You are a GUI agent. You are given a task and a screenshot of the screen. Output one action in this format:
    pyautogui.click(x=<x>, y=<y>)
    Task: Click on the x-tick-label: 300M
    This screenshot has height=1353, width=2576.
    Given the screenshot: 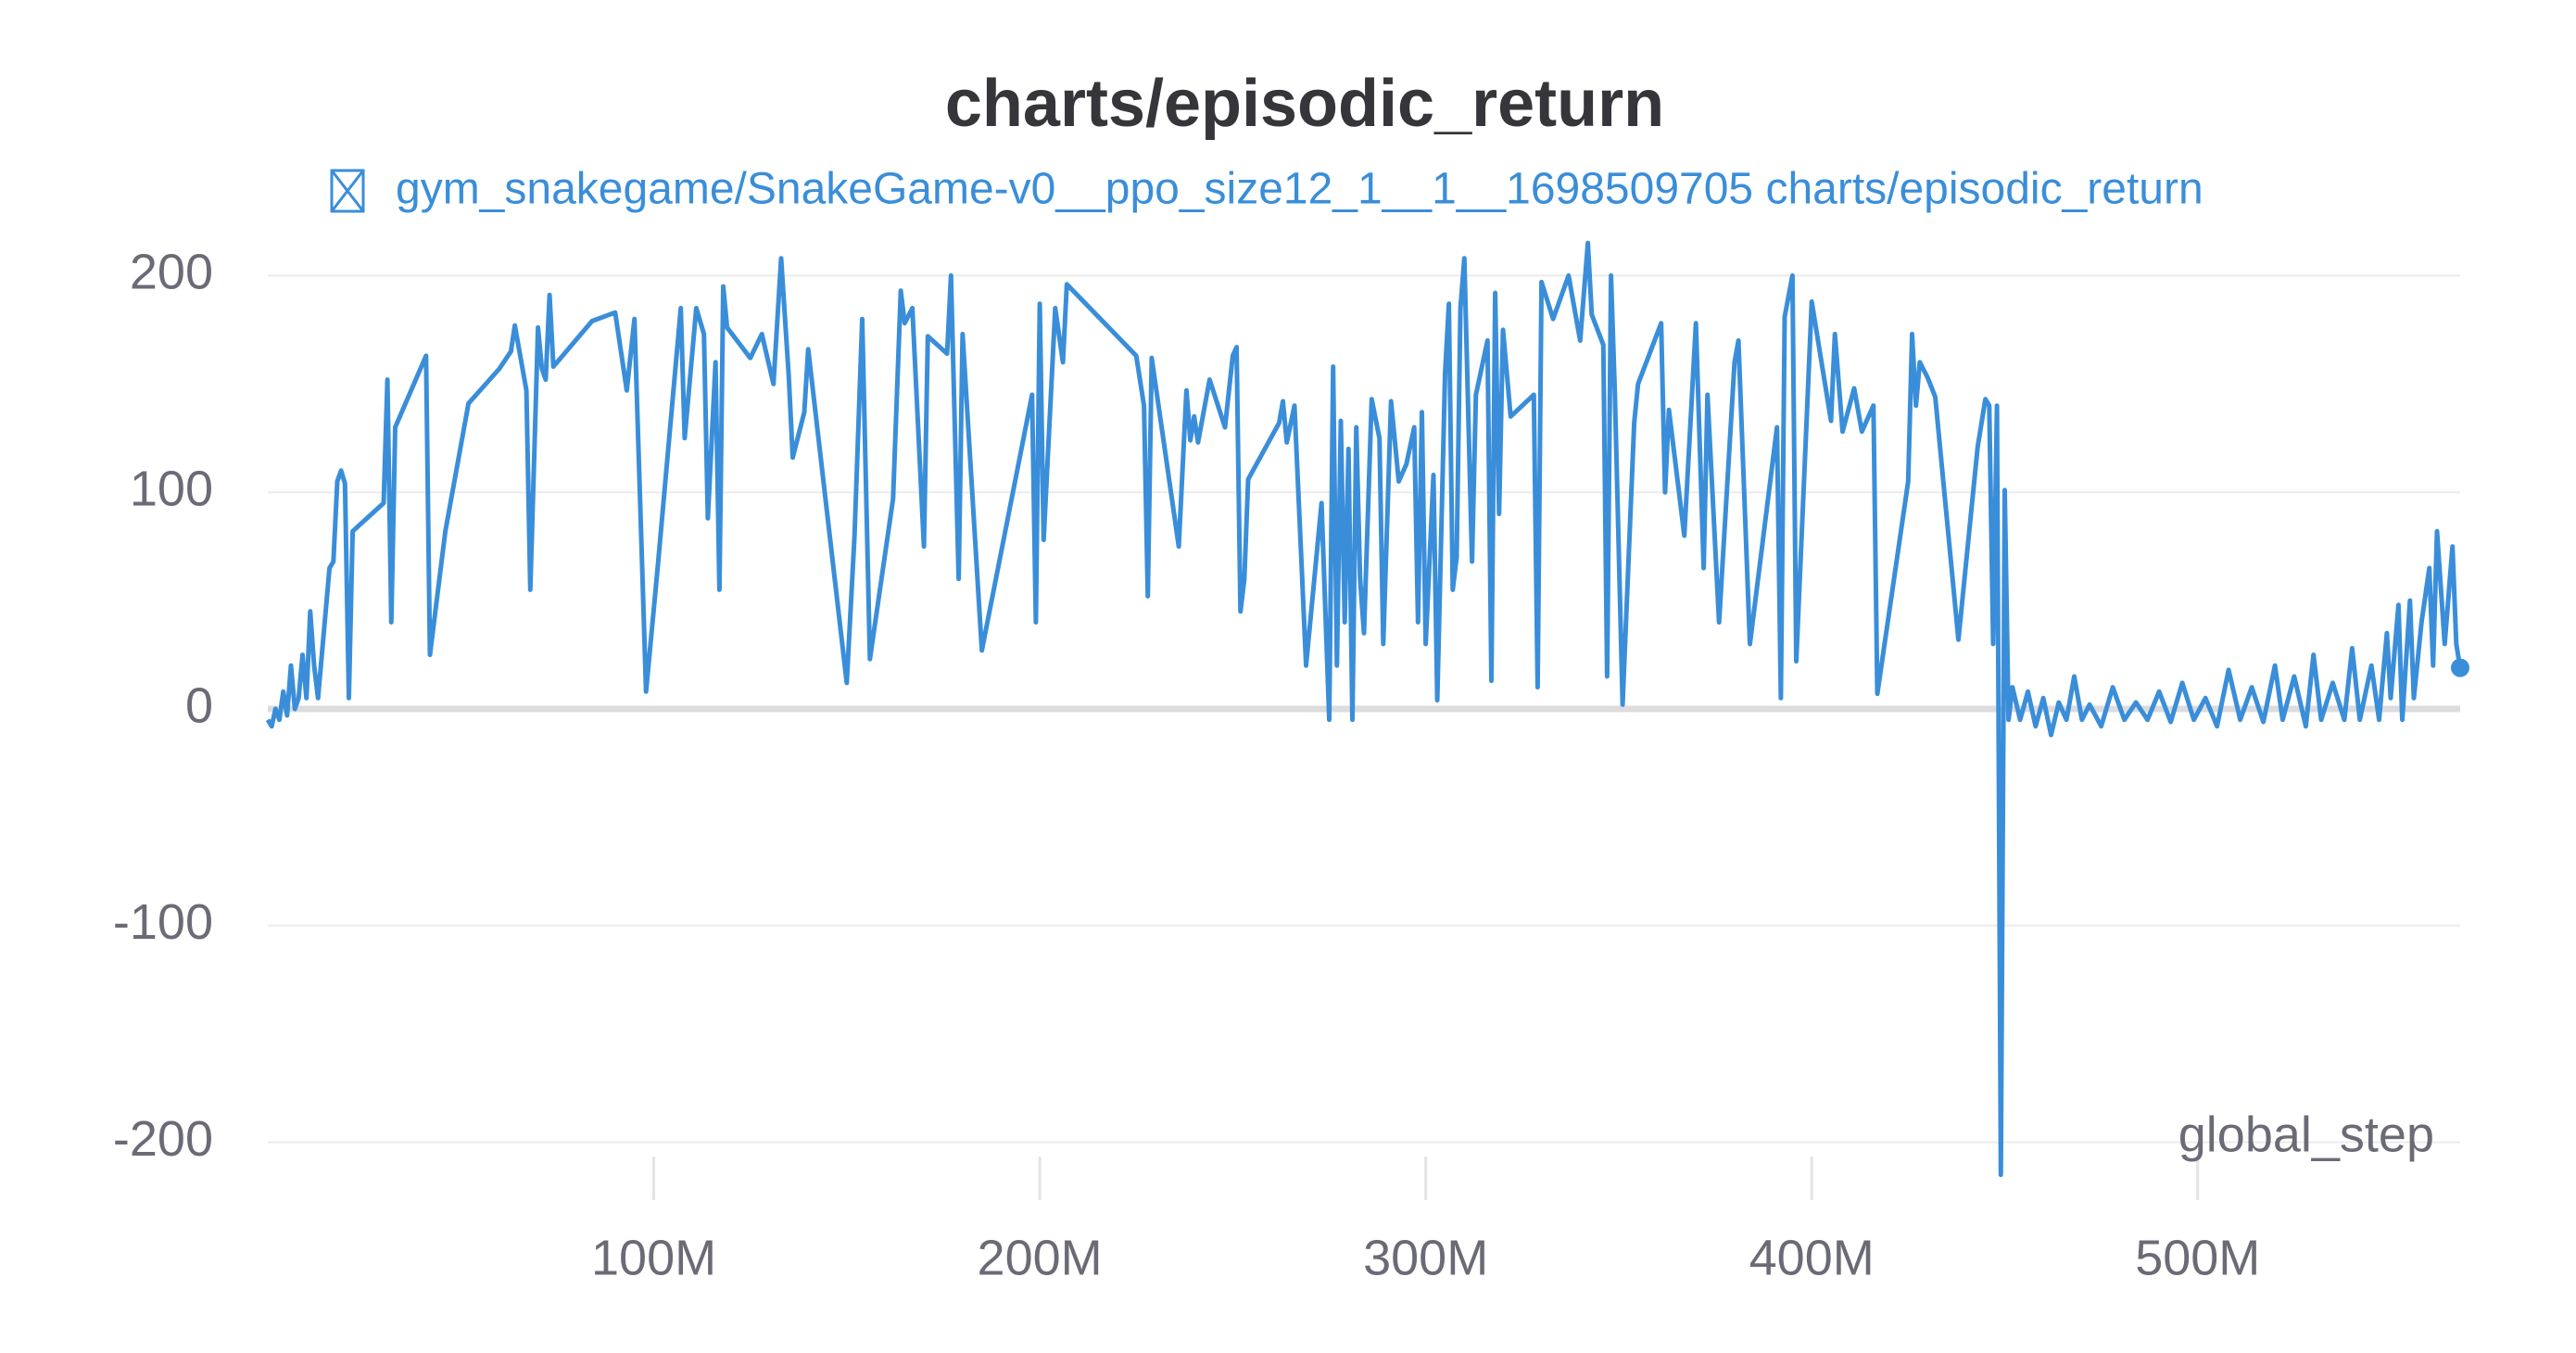 What is the action you would take?
    pyautogui.click(x=1426, y=1257)
    